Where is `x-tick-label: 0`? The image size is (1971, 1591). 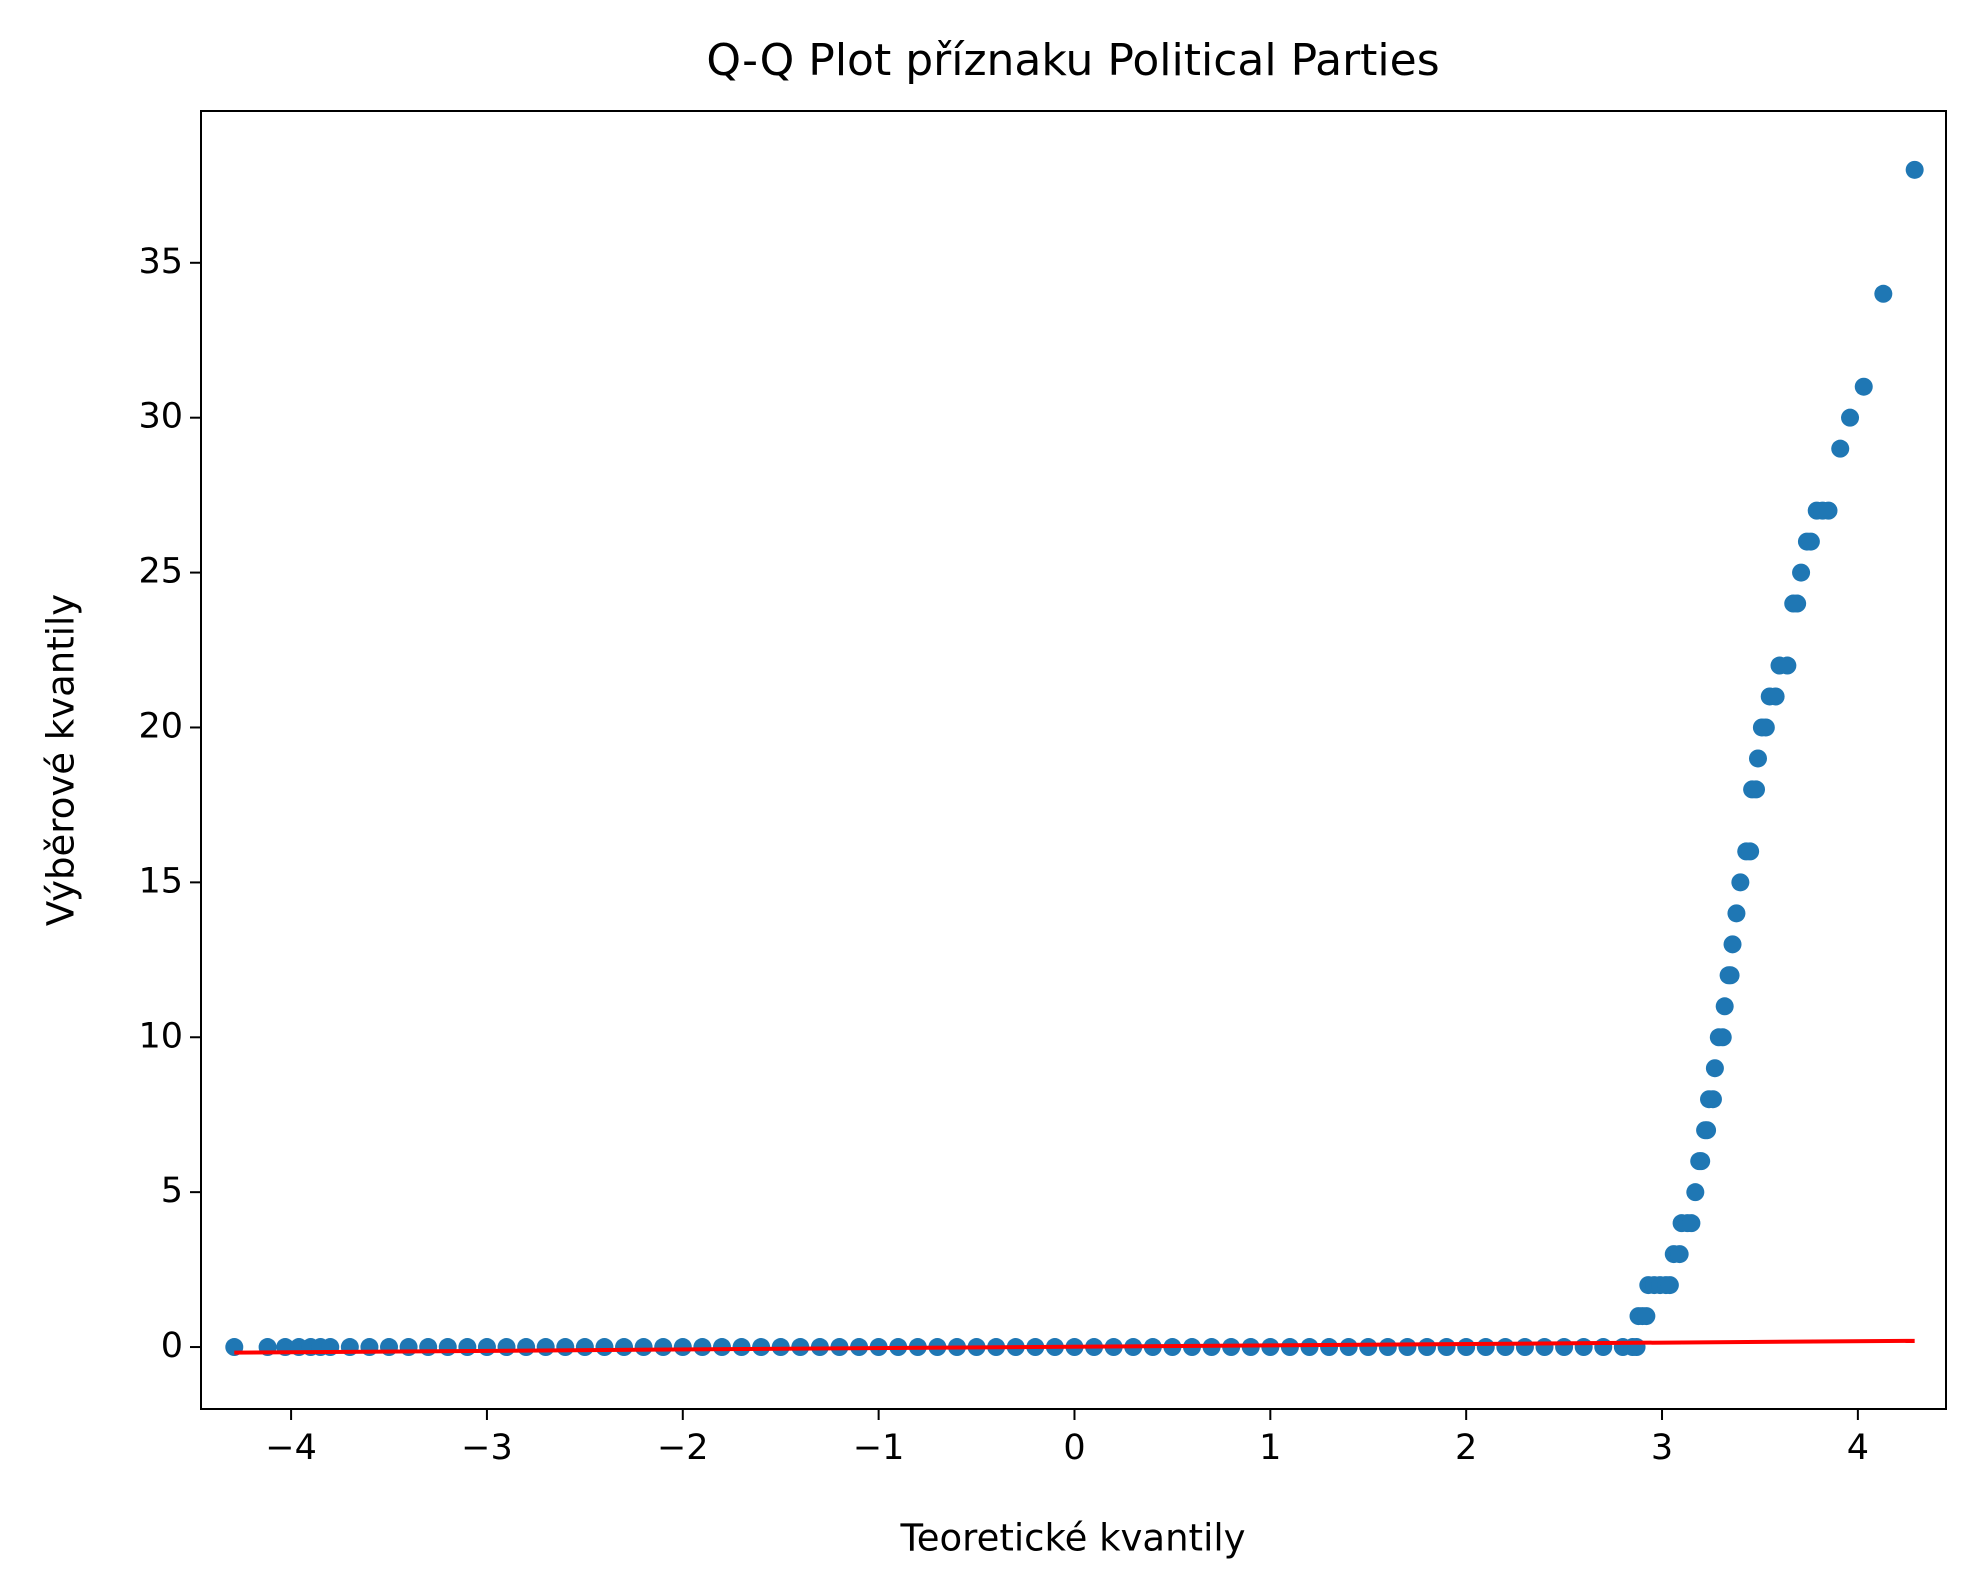 x-tick-label: 0 is located at coordinates (1074, 1448).